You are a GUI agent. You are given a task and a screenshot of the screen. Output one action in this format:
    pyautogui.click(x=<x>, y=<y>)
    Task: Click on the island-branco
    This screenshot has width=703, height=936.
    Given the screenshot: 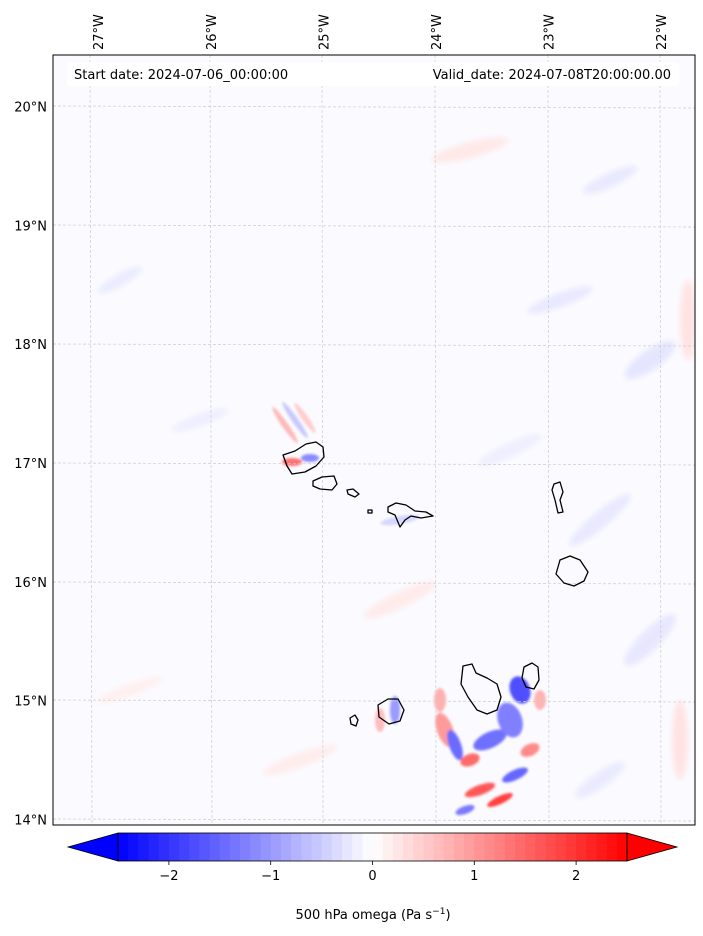 What is the action you would take?
    pyautogui.click(x=370, y=511)
    